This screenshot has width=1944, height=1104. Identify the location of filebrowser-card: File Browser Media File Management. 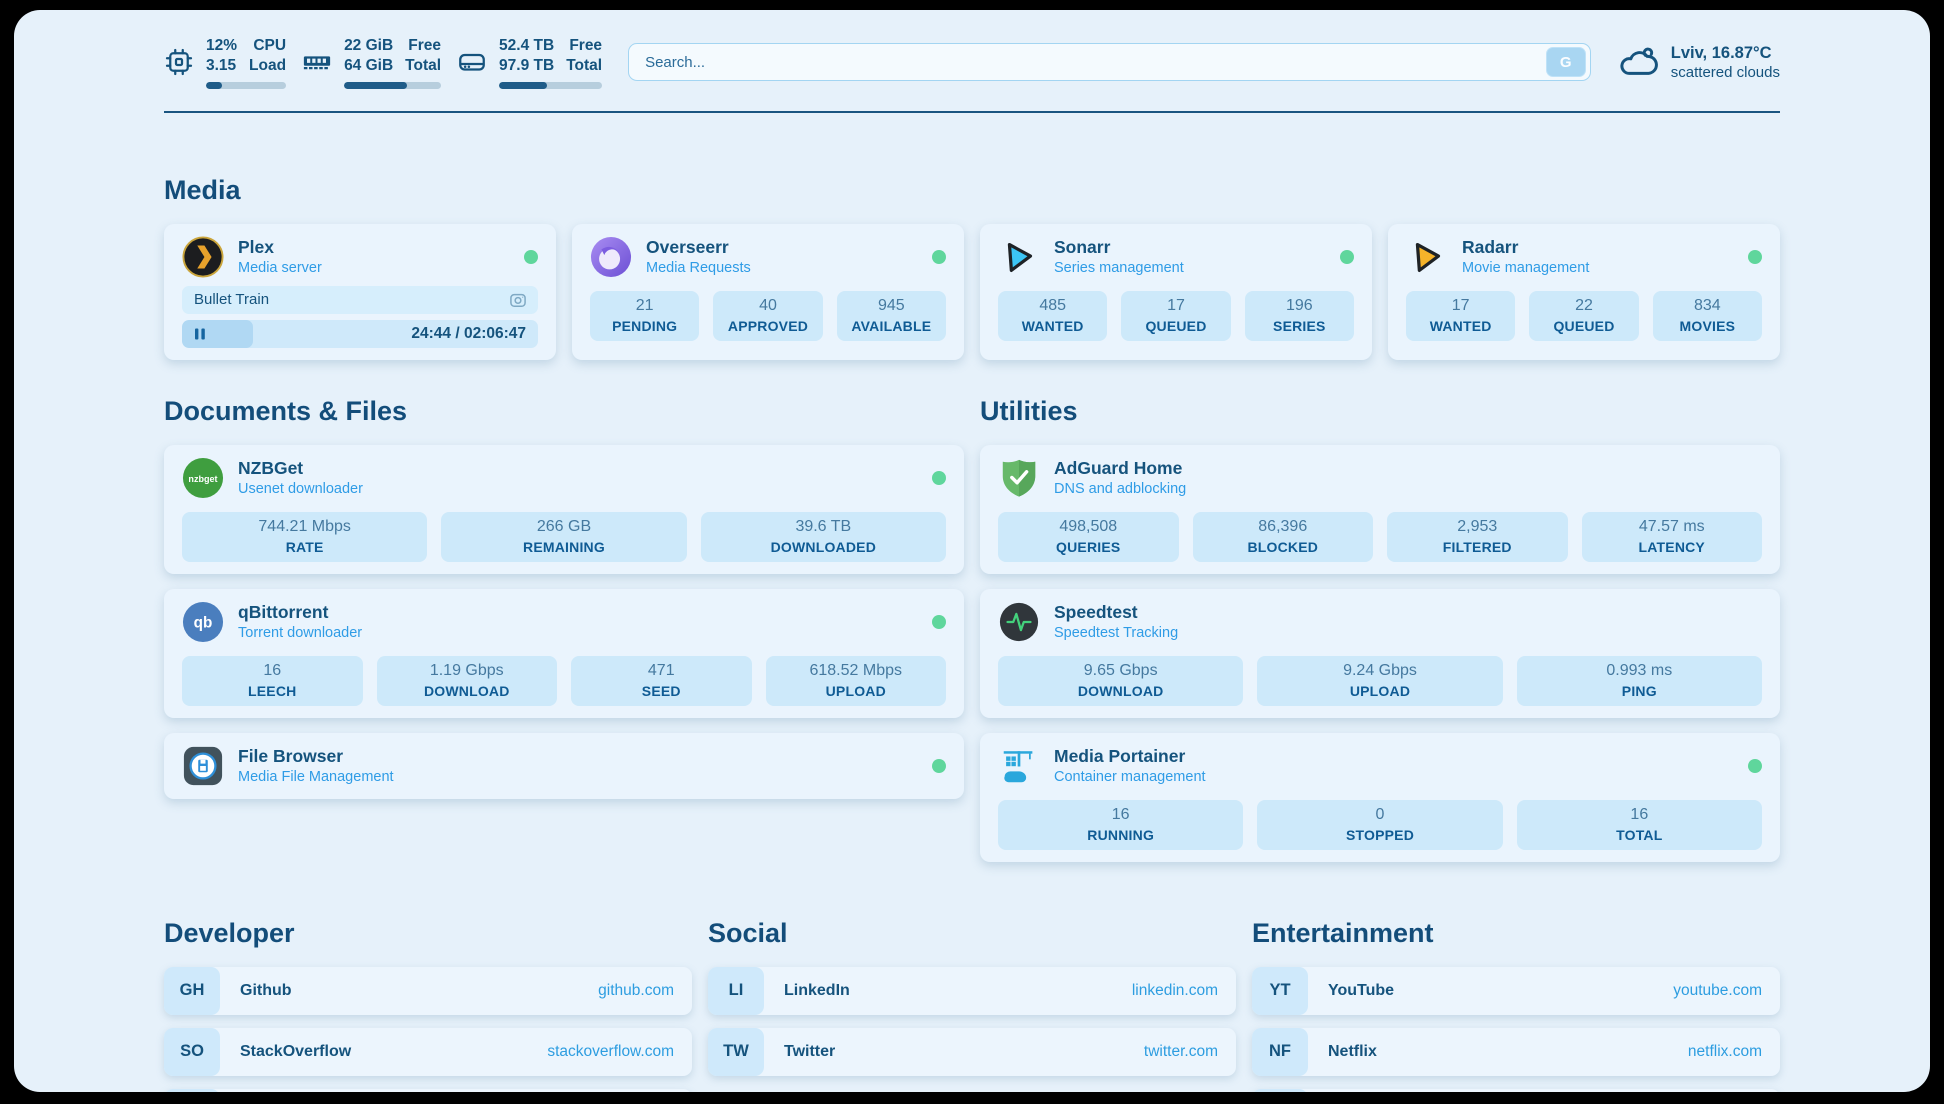
(564, 765).